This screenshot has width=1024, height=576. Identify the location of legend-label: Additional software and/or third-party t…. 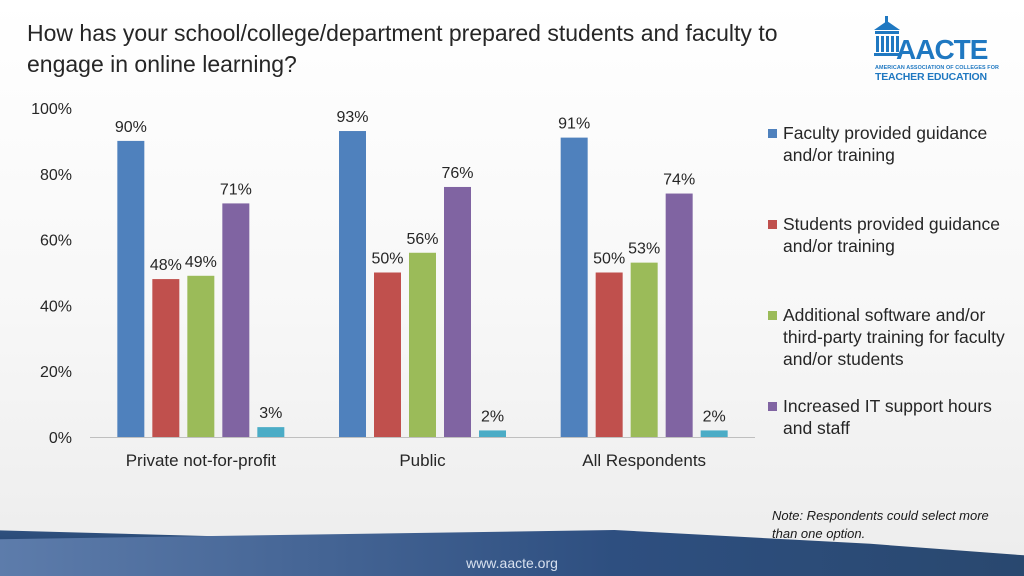
(894, 337).